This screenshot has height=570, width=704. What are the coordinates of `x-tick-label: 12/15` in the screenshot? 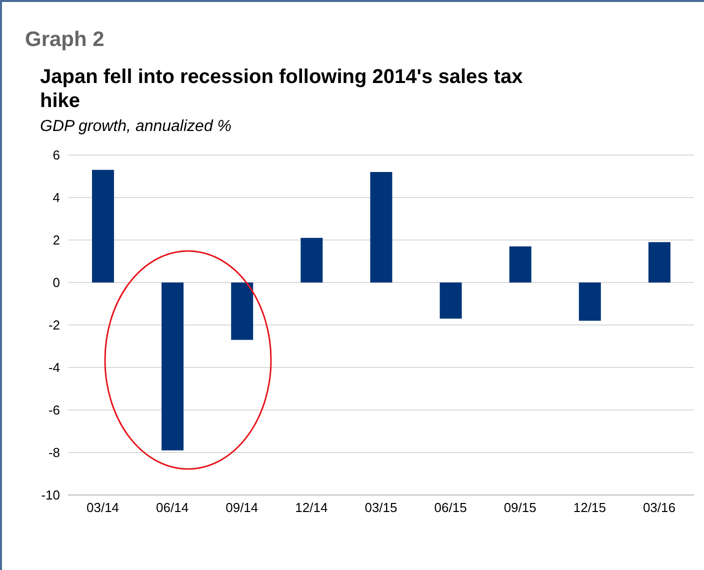 It's located at (589, 508).